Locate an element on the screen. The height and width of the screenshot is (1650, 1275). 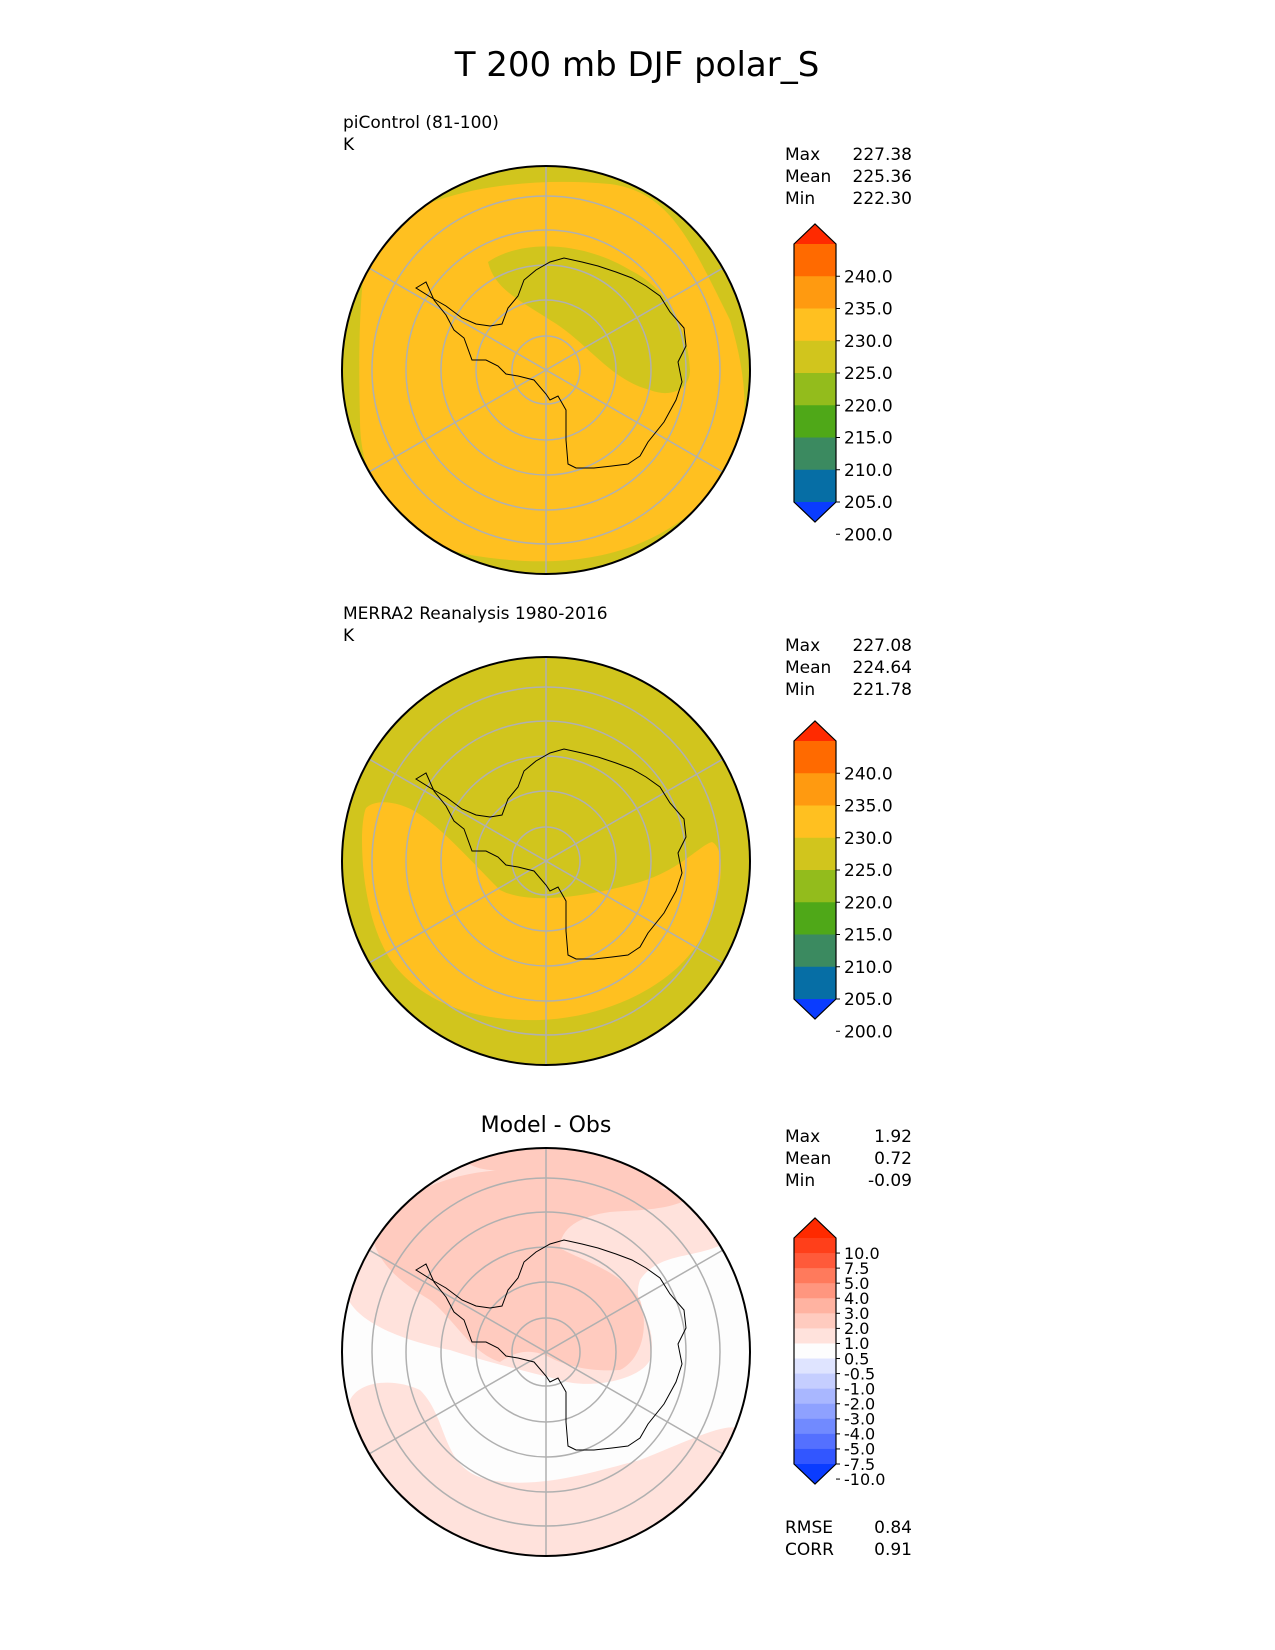
panel3-metric-value: 0.91 is located at coordinates (893, 1550).